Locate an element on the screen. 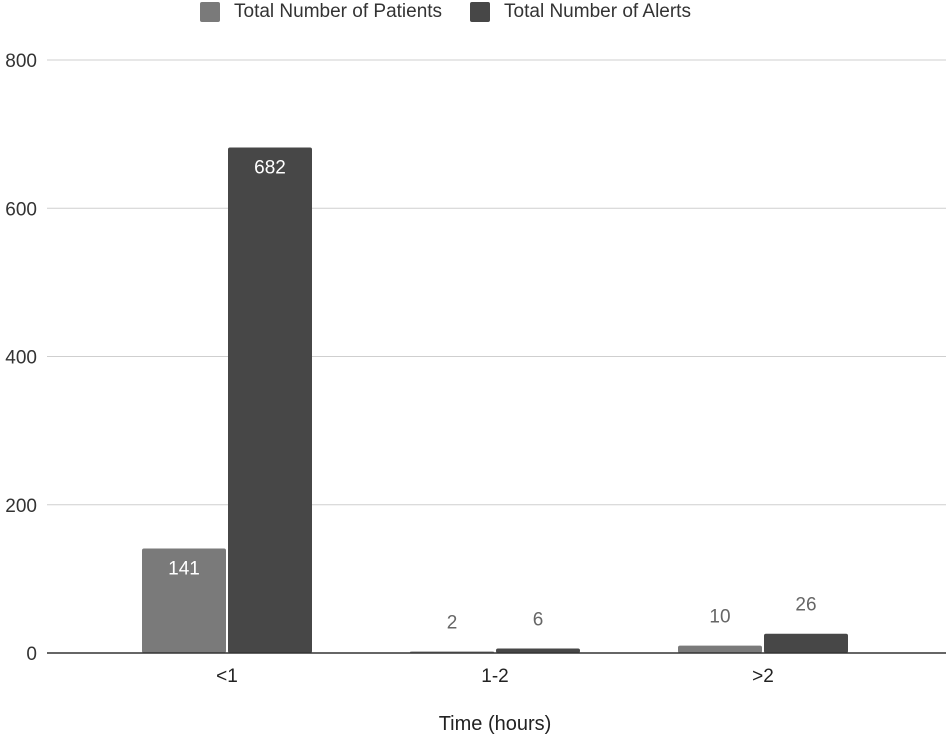  y-tick-label: 400 is located at coordinates (21, 358).